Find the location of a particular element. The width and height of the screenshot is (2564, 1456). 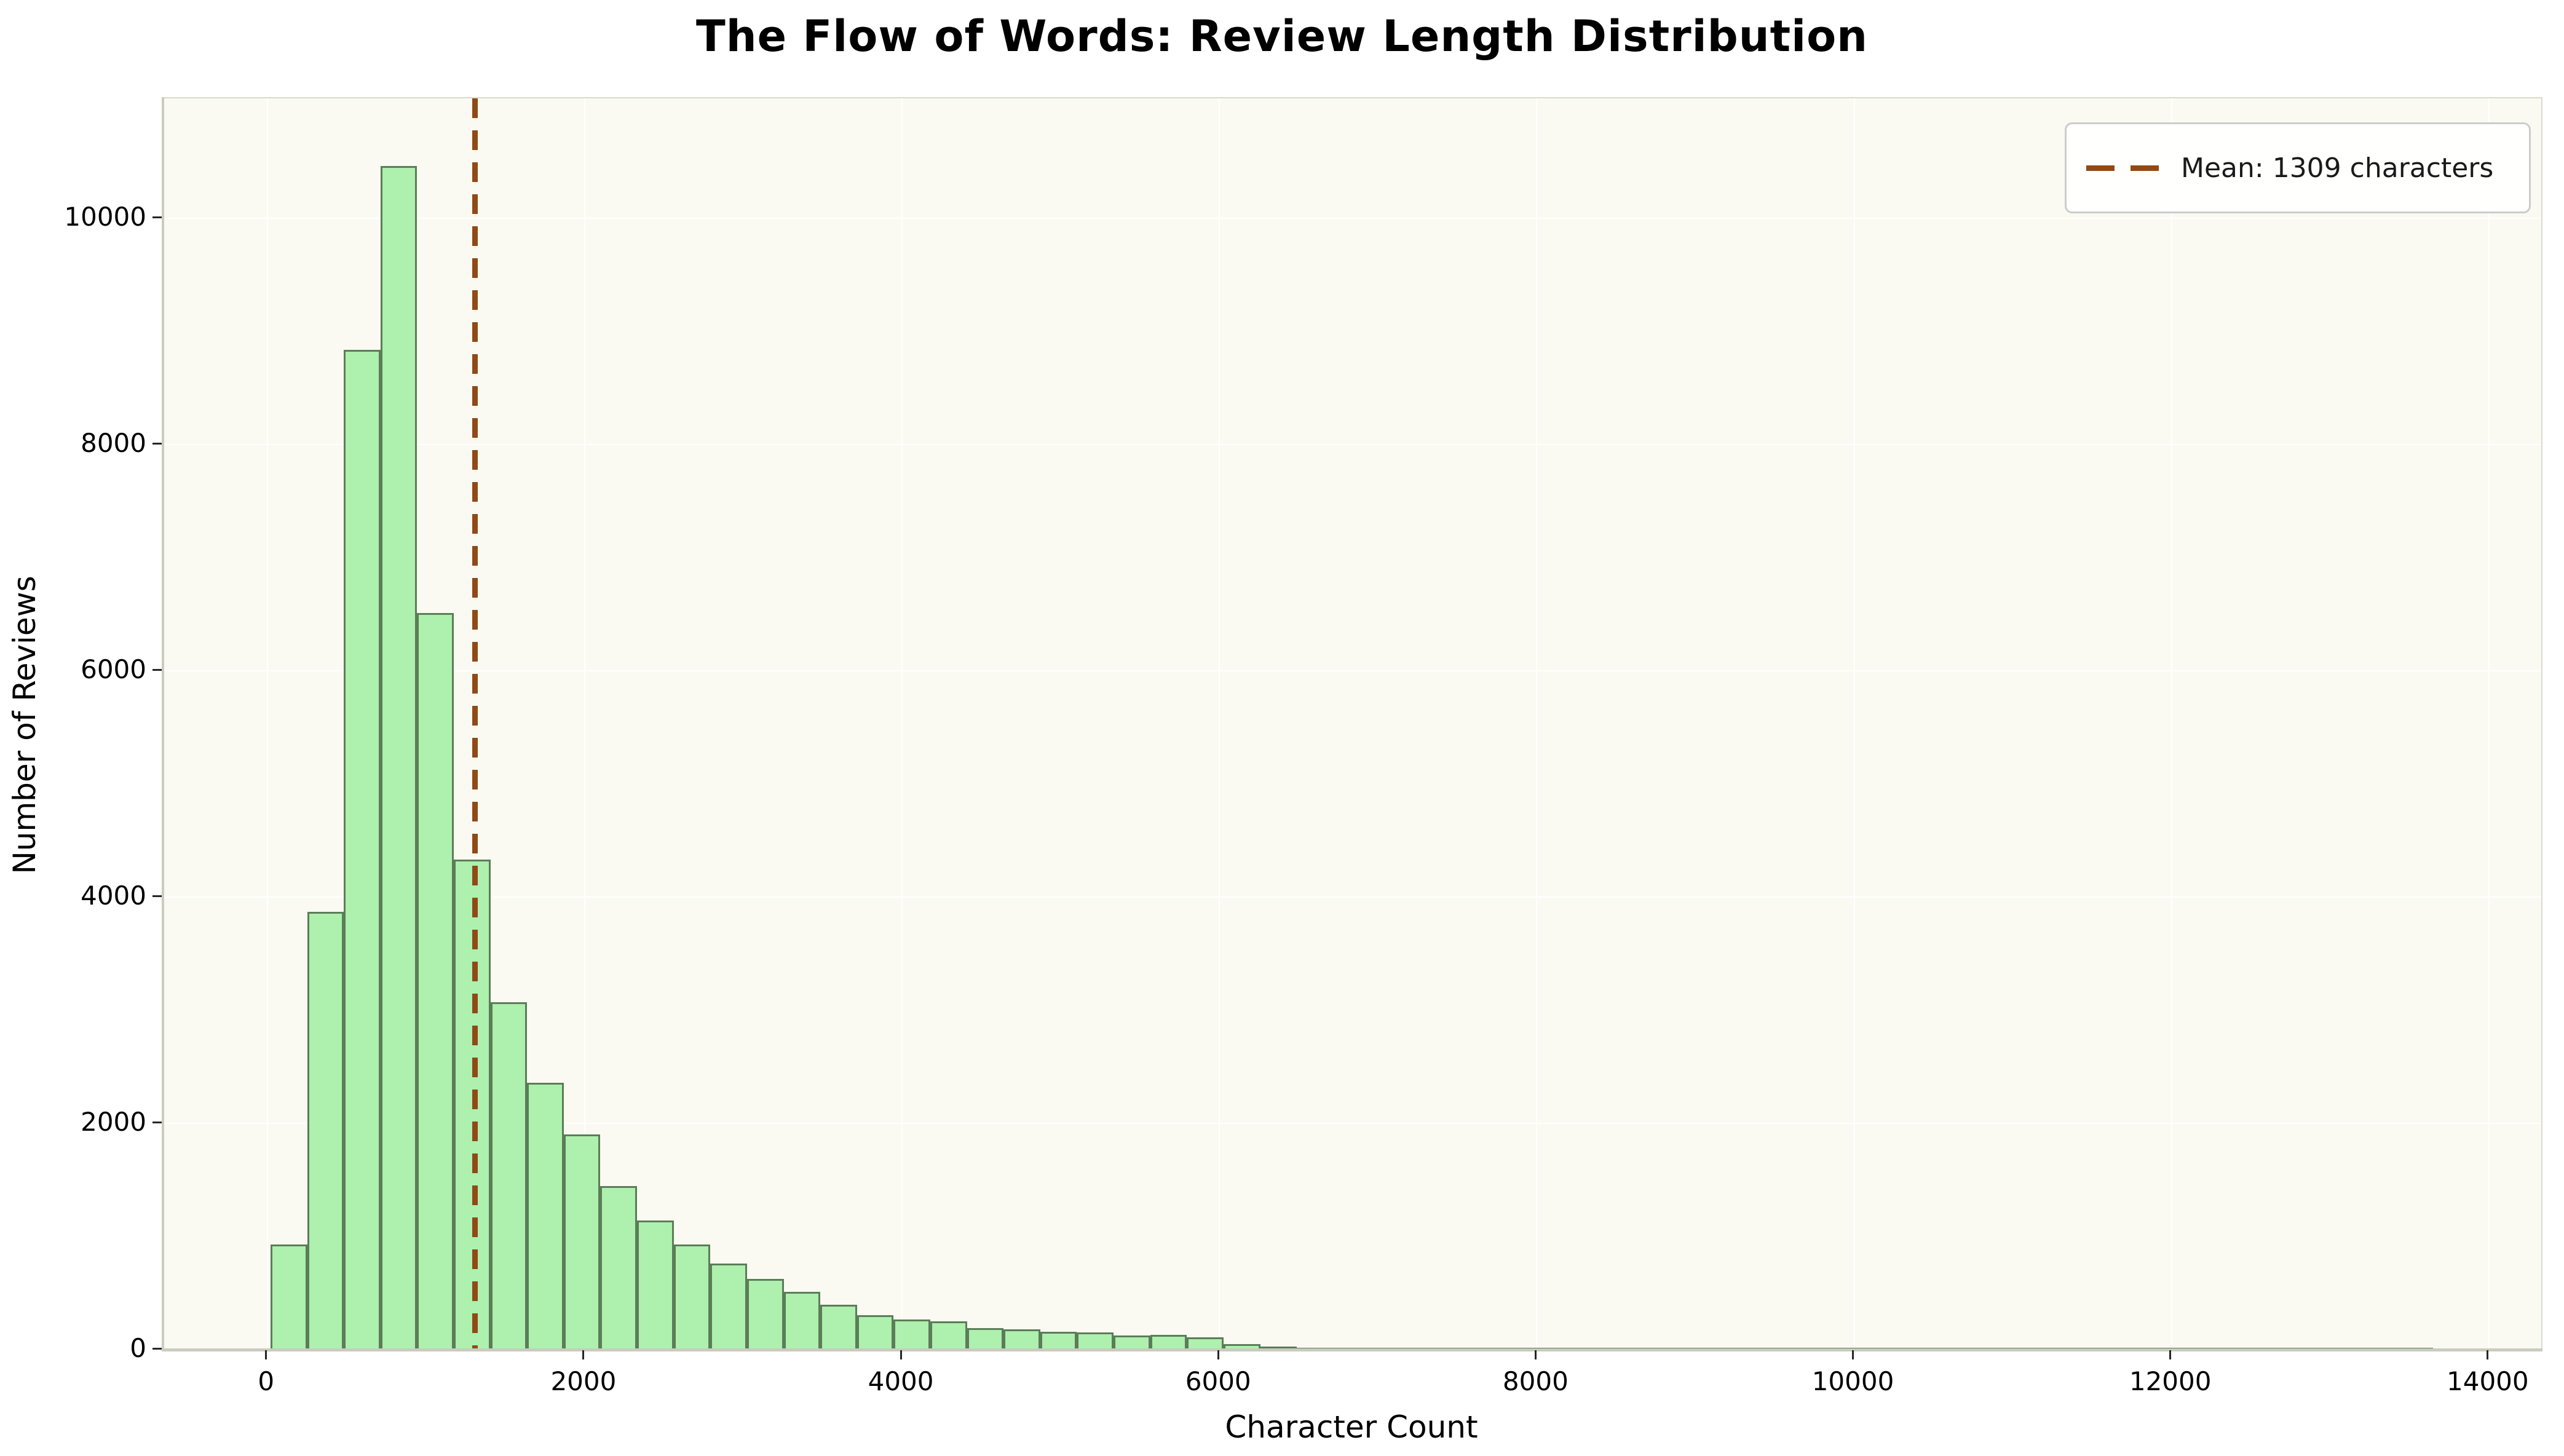

y-tick-label: 6000 is located at coordinates (114, 670).